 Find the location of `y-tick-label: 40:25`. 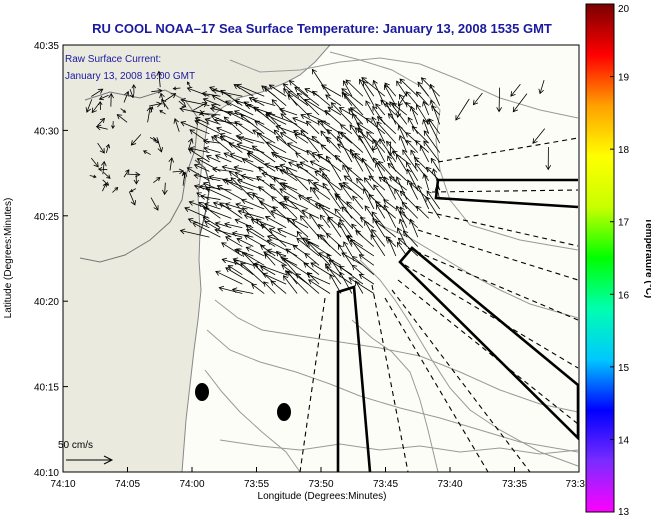

y-tick-label: 40:25 is located at coordinates (46, 217).